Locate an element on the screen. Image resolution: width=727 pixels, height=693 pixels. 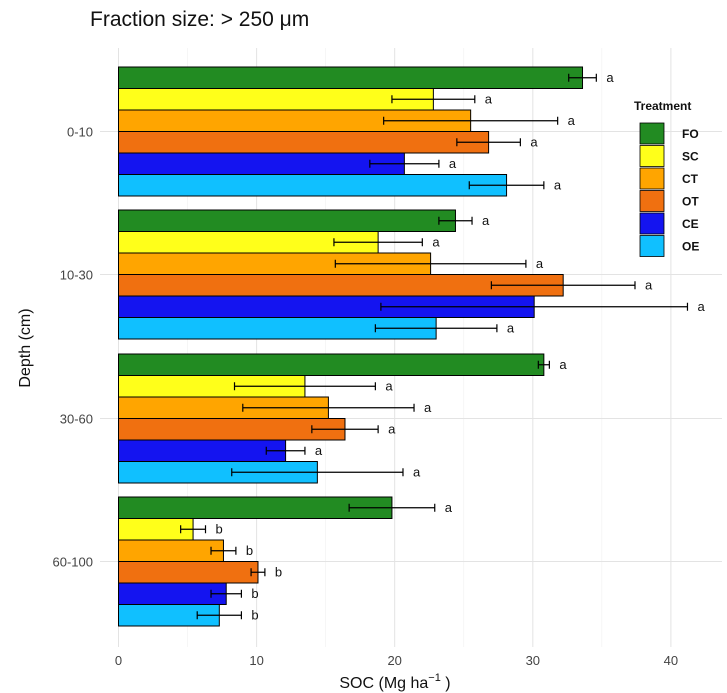
y-tick-label: 0-10 is located at coordinates (80, 132).